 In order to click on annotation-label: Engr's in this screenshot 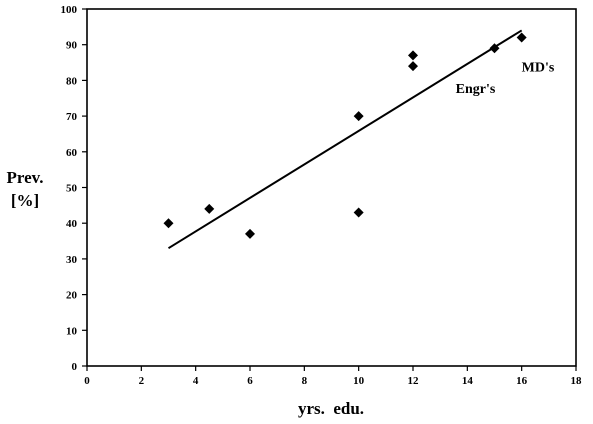, I will do `click(476, 89)`.